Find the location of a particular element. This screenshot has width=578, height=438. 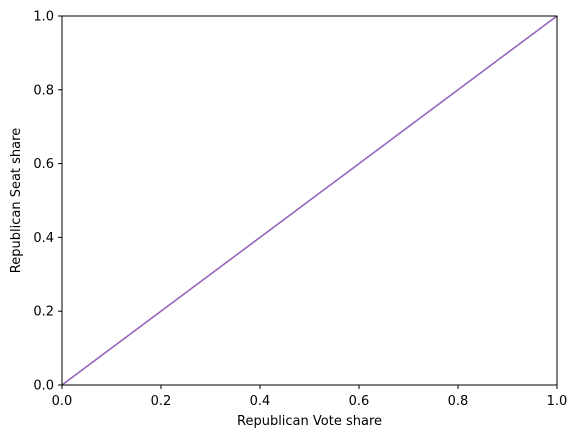

x-tick-label: 0.8 is located at coordinates (458, 401).